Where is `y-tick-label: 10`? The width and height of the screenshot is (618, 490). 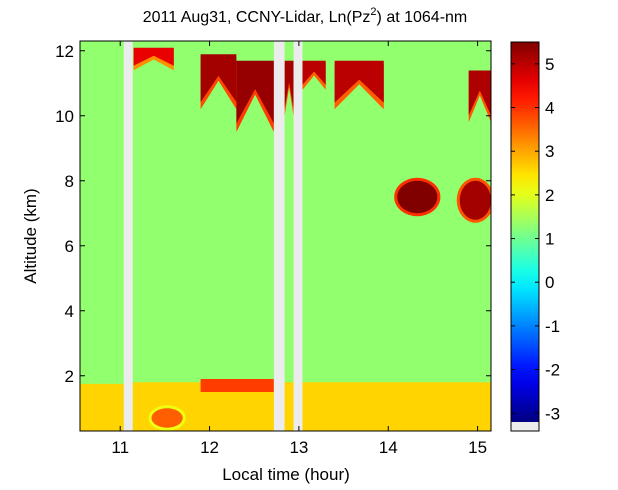 y-tick-label: 10 is located at coordinates (64, 116).